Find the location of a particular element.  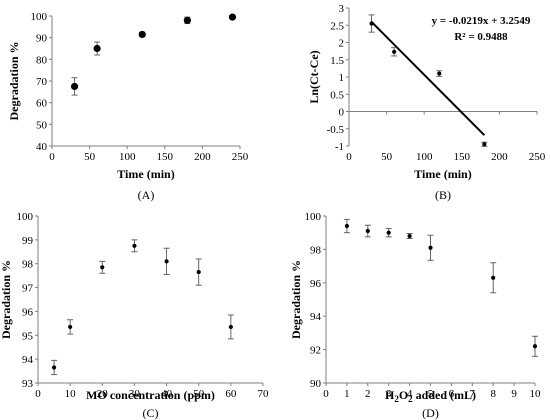

x-axis-label: Time (min) is located at coordinates (442, 174).